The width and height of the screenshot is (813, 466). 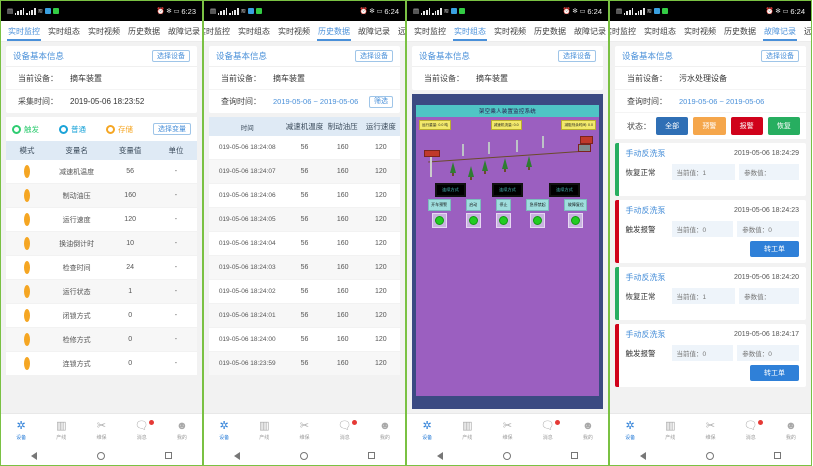 What do you see at coordinates (101, 292) in the screenshot?
I see `variable-row: 运行状态 1 -` at bounding box center [101, 292].